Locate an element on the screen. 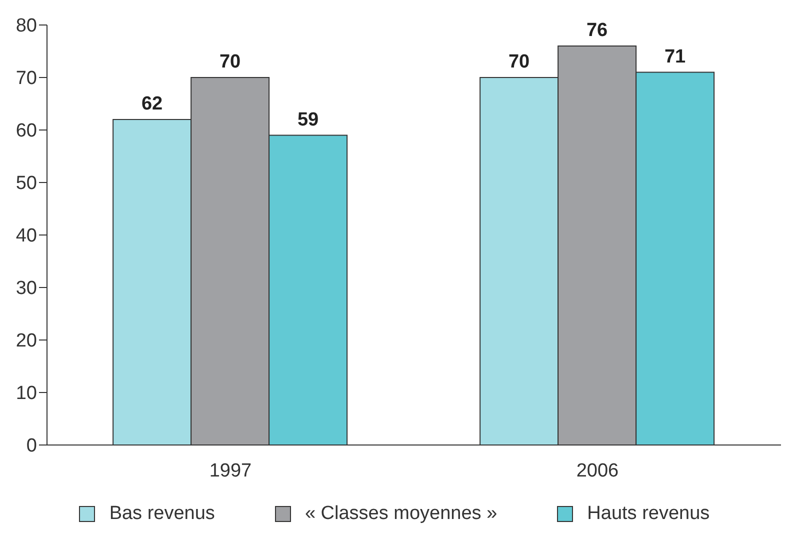 This screenshot has width=791, height=533. y-tick-label: 40 is located at coordinates (26, 236).